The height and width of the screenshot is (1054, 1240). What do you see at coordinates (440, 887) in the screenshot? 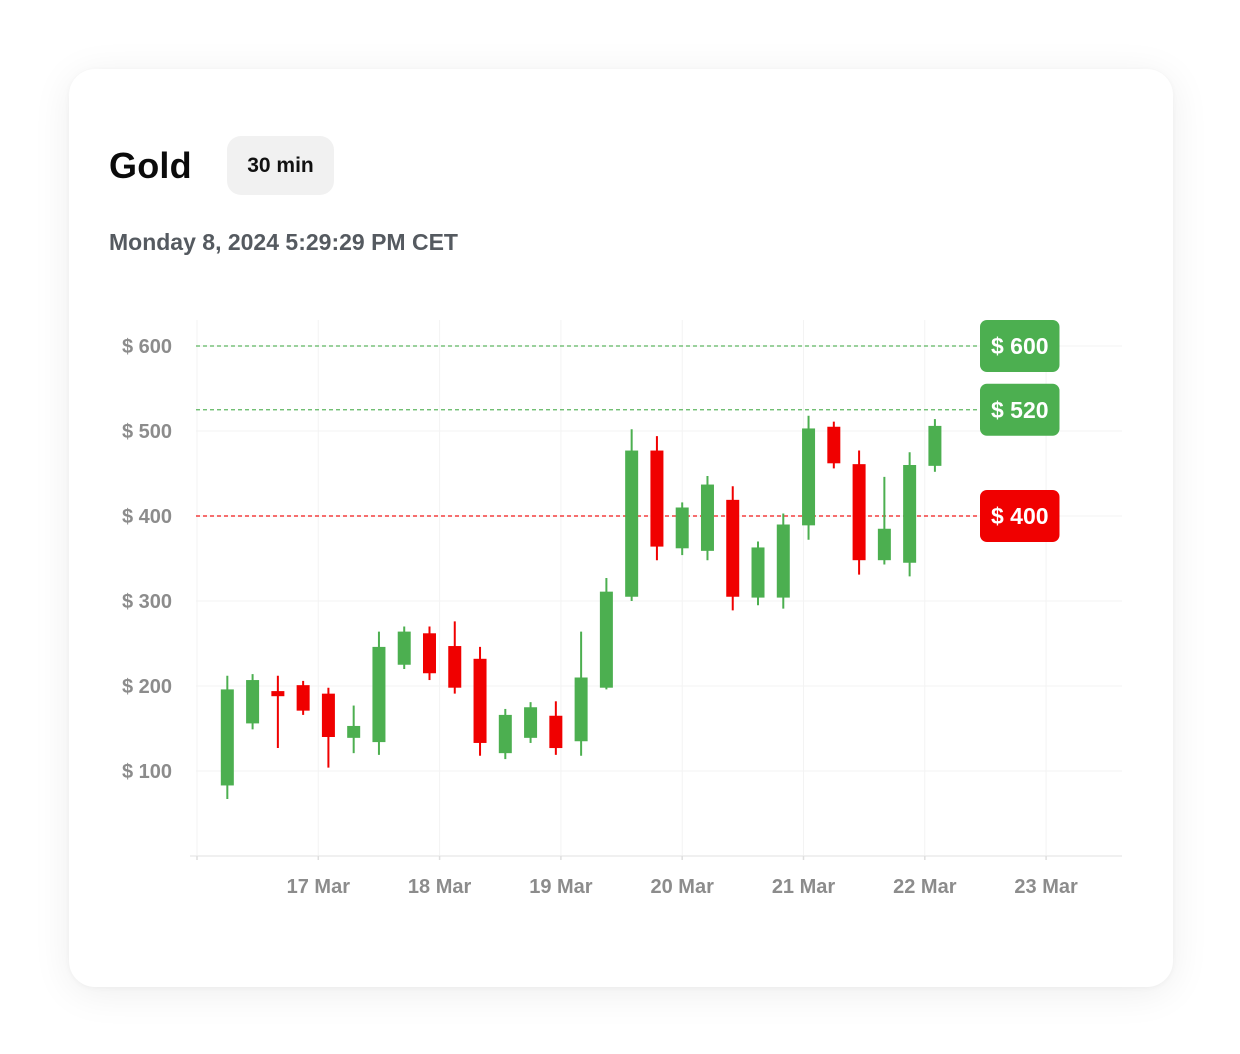
I see `x-tick-label: 18 Mar` at bounding box center [440, 887].